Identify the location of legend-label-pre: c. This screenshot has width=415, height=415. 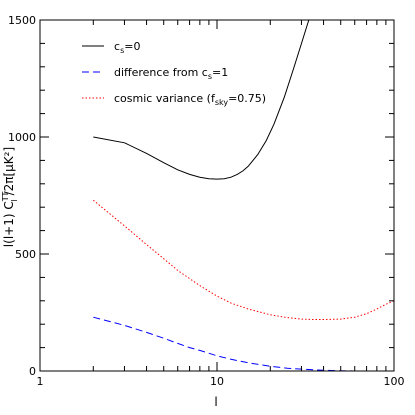
(117, 46).